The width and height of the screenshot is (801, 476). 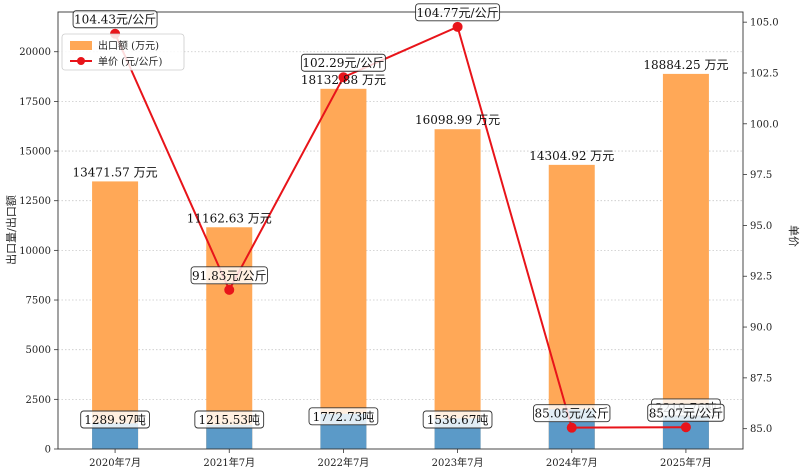 What do you see at coordinates (35, 251) in the screenshot?
I see `y-tick-label: 10000` at bounding box center [35, 251].